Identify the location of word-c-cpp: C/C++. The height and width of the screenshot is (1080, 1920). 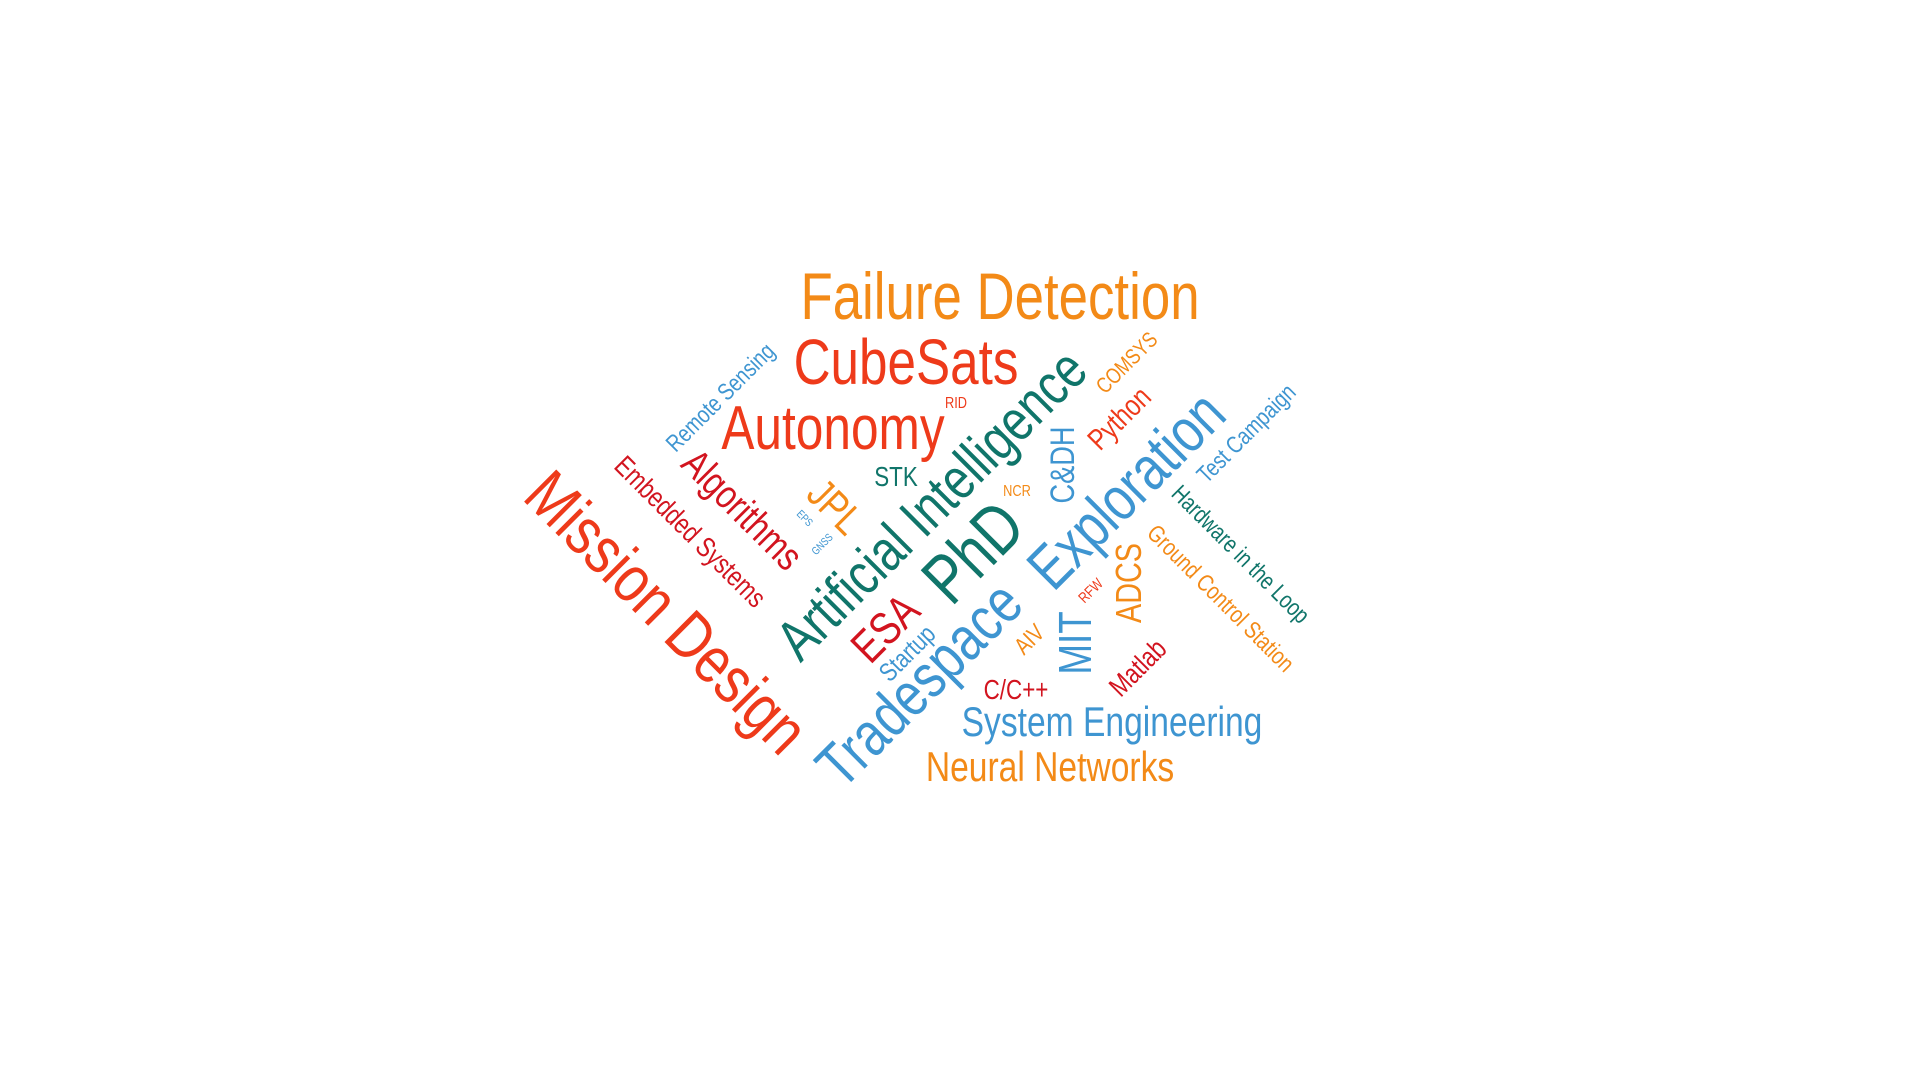
(1016, 689).